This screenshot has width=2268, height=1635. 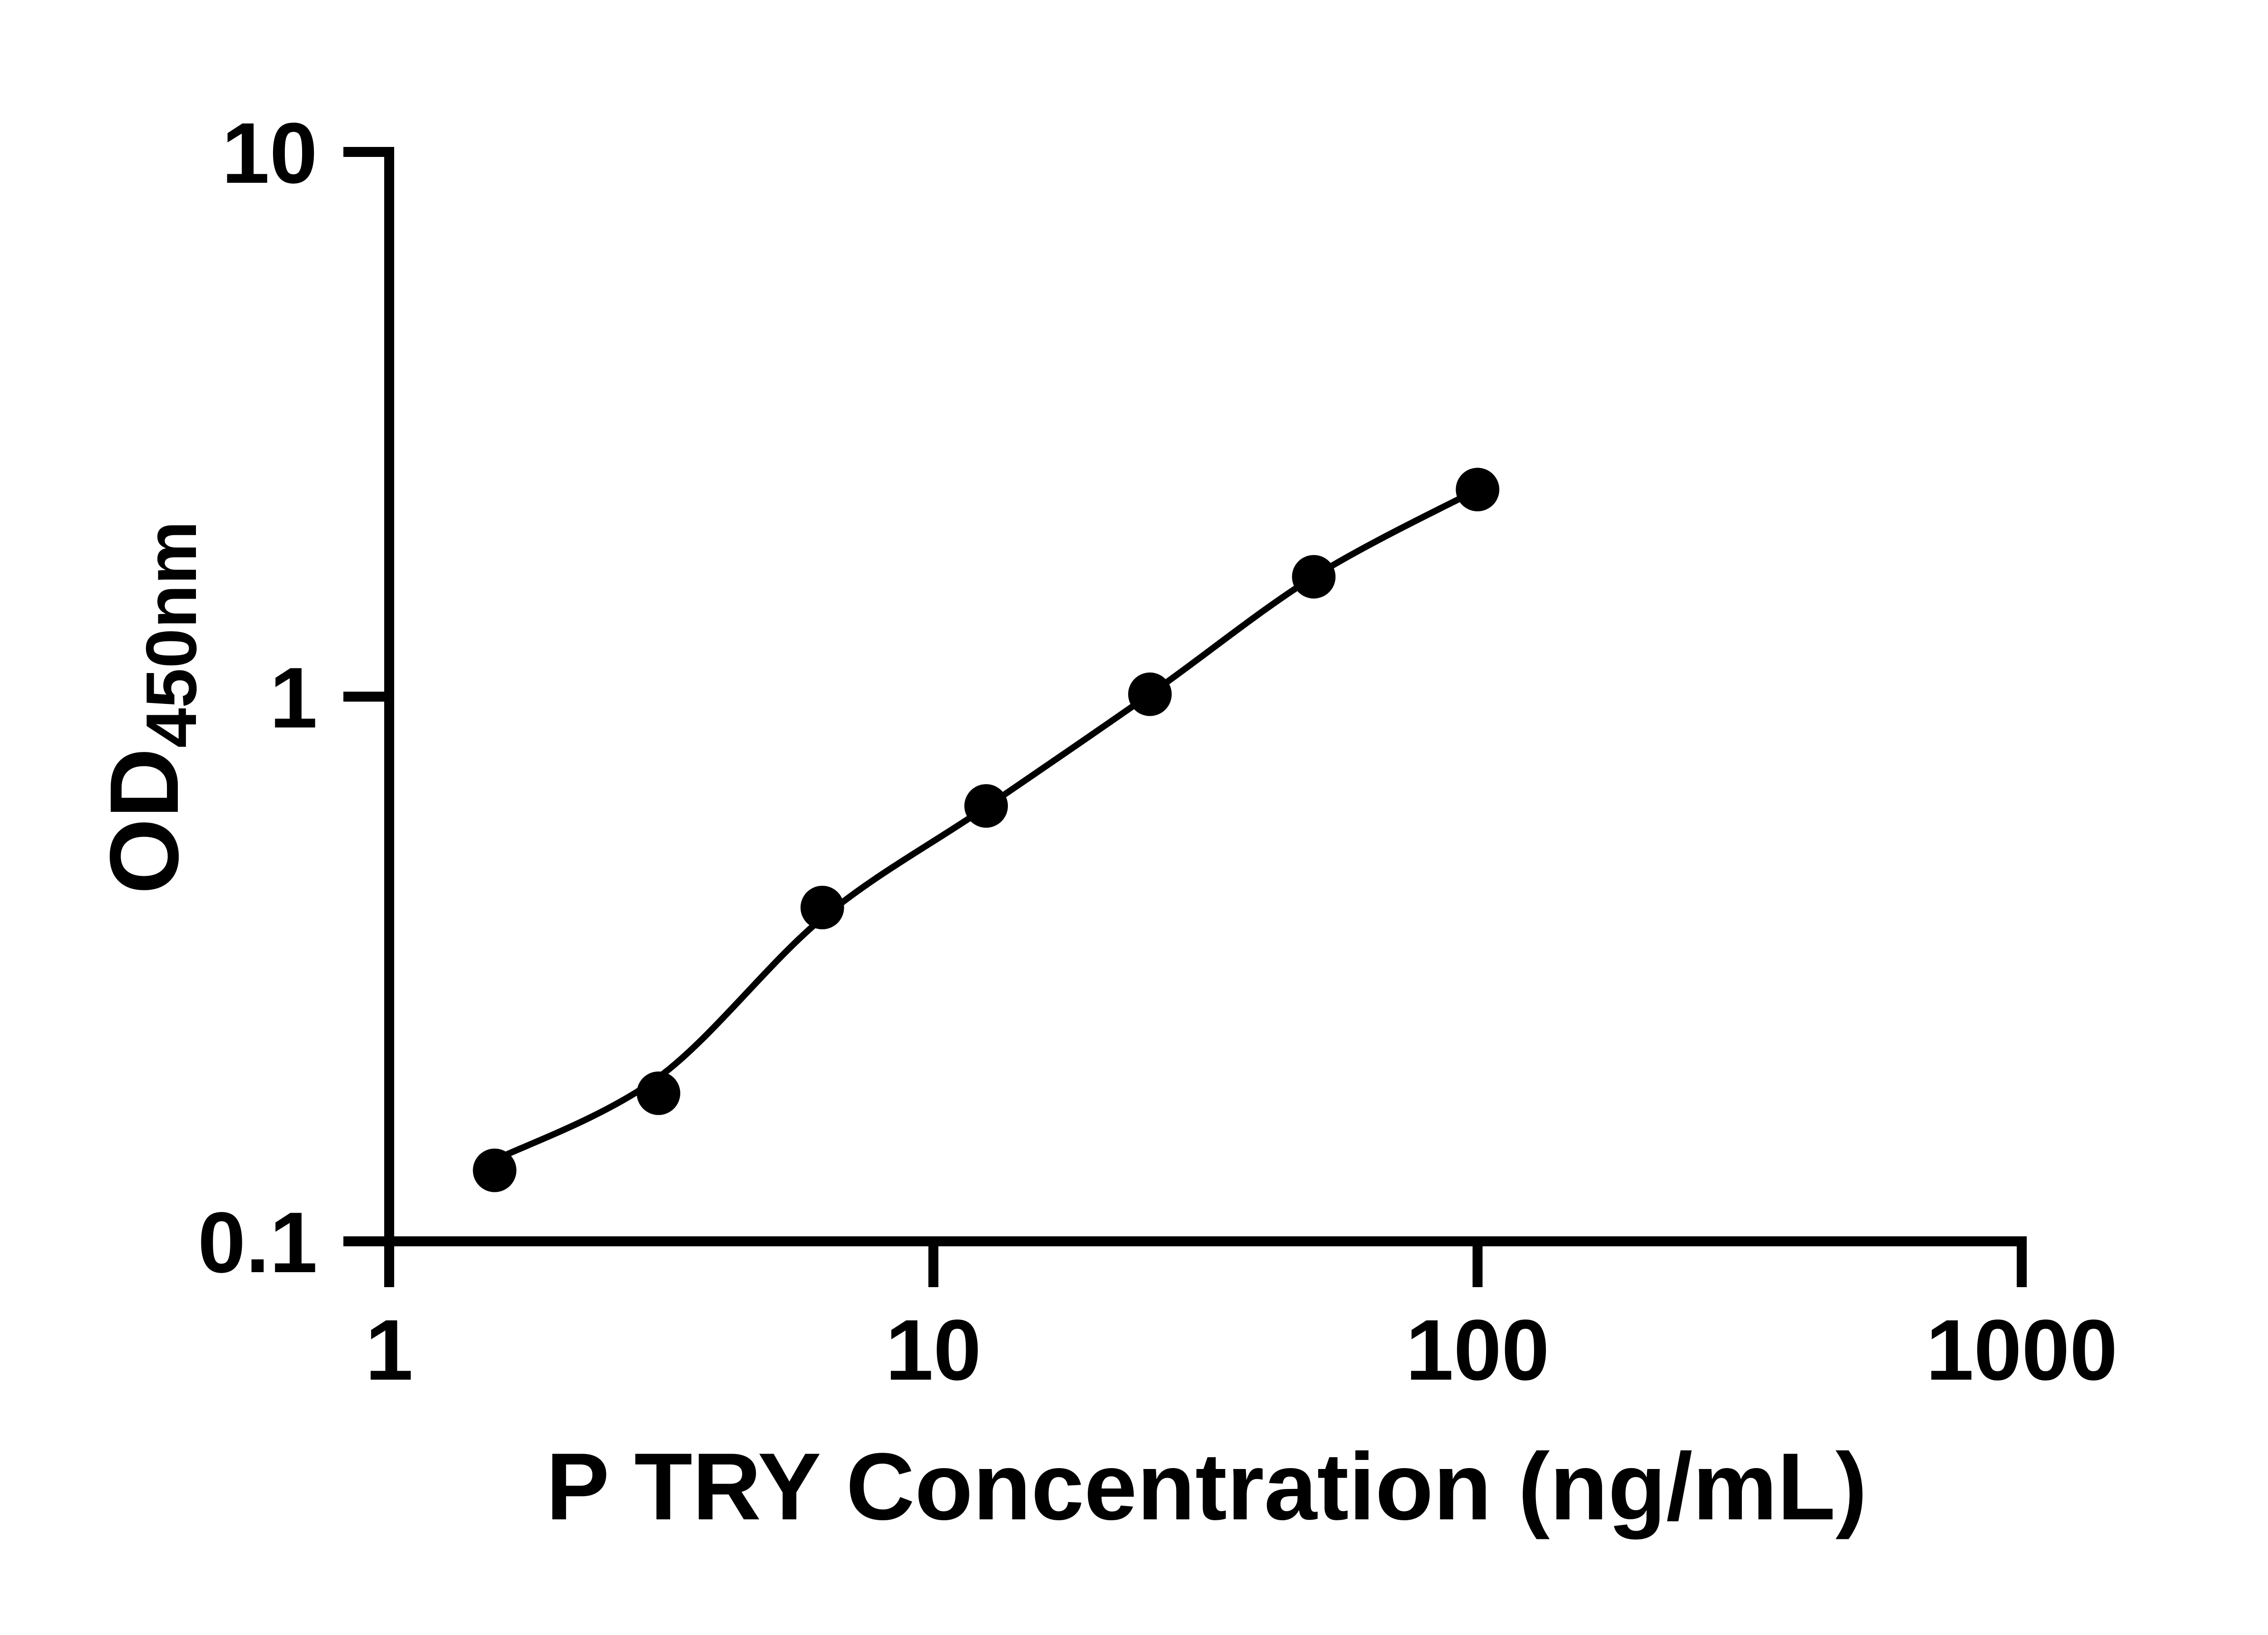 What do you see at coordinates (366, 1241) in the screenshot?
I see `y-tick-0.1` at bounding box center [366, 1241].